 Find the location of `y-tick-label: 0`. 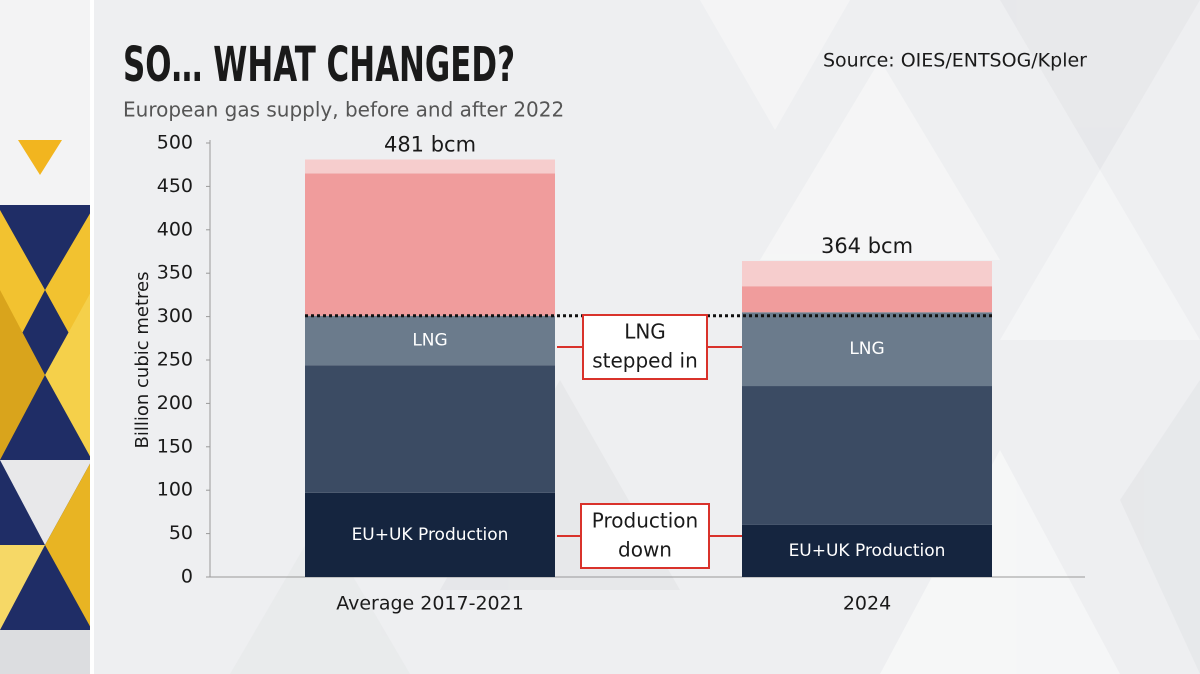

y-tick-label: 0 is located at coordinates (187, 577).